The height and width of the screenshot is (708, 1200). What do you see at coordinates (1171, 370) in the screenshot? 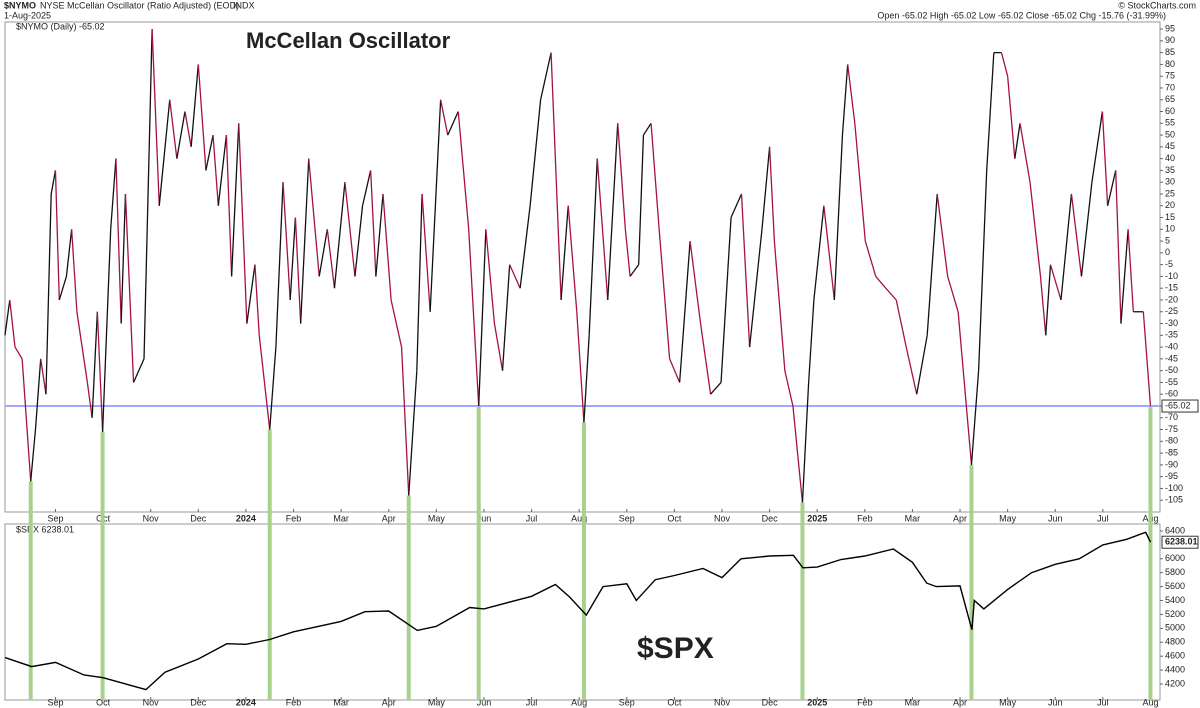
I see `y-tick-label: -50` at bounding box center [1171, 370].